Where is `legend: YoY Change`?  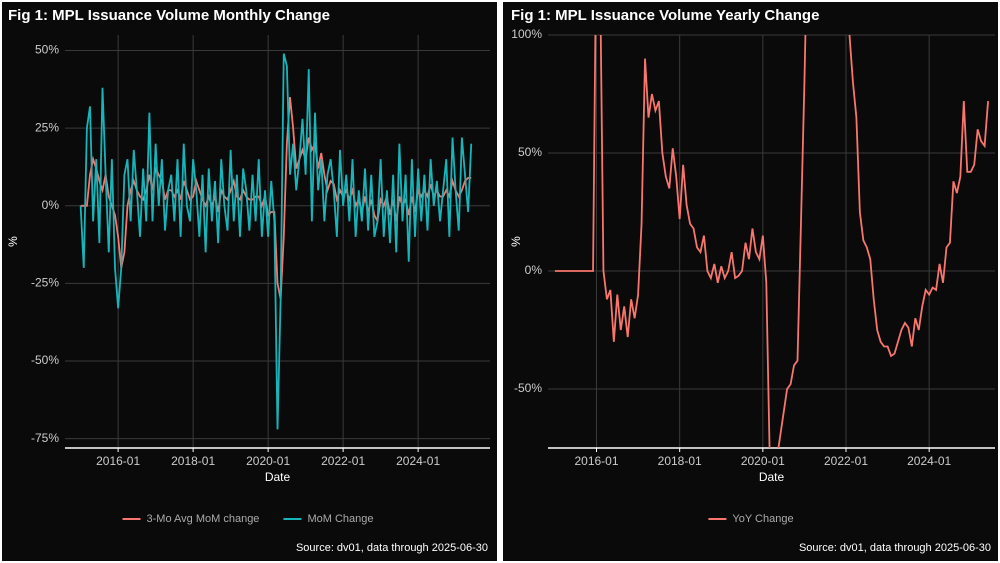 legend: YoY Change is located at coordinates (751, 519).